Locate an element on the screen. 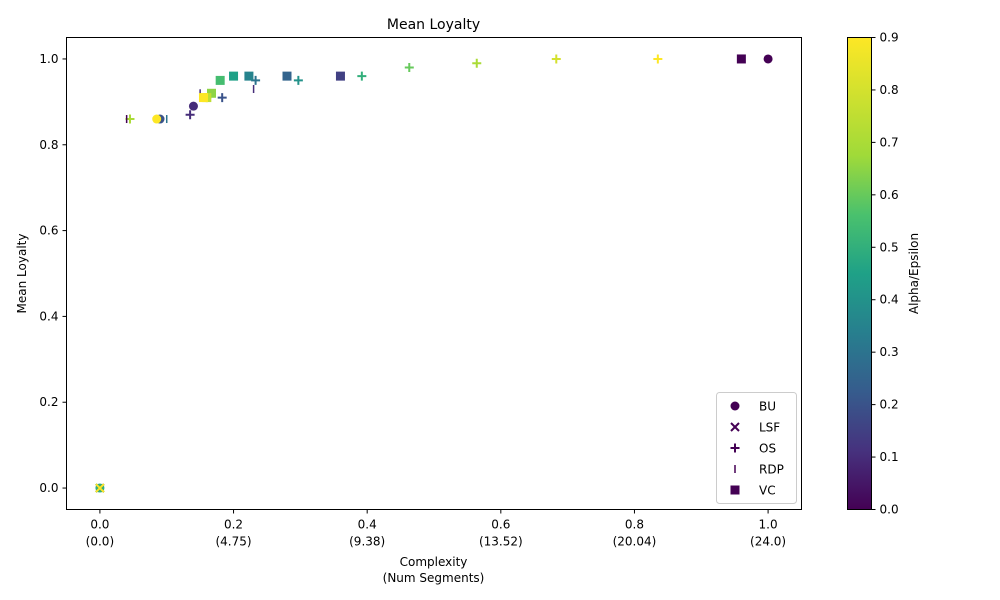  legend-marker-vc is located at coordinates (735, 490).